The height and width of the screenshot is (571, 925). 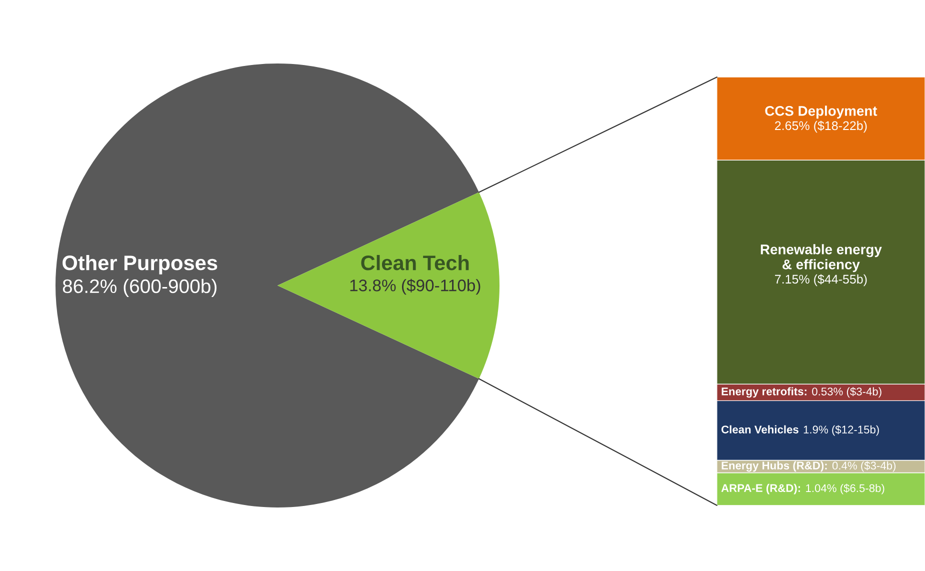 I want to click on slice-label: Clean Tech, so click(x=415, y=262).